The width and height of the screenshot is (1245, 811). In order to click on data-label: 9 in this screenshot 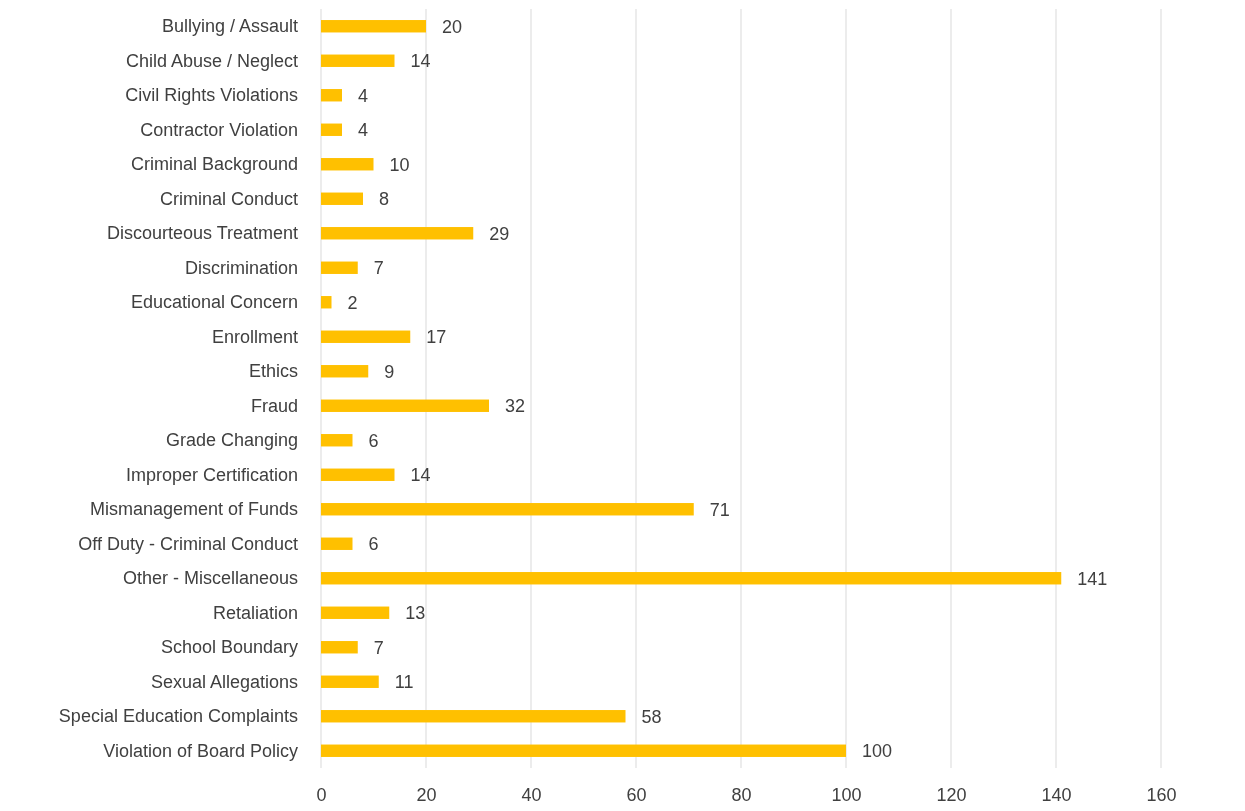, I will do `click(389, 371)`.